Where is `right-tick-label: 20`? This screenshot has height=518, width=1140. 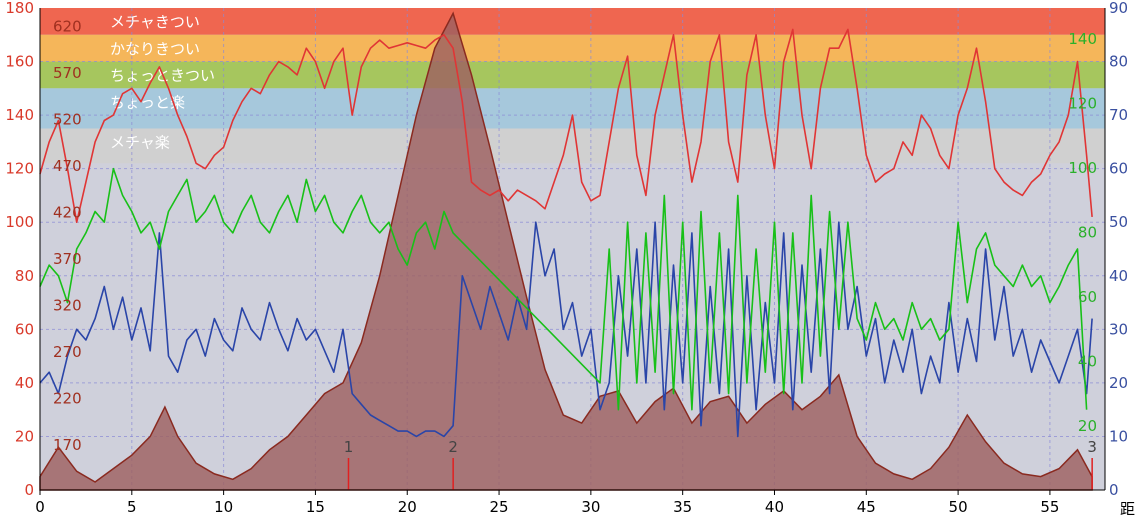 right-tick-label: 20 is located at coordinates (1118, 383).